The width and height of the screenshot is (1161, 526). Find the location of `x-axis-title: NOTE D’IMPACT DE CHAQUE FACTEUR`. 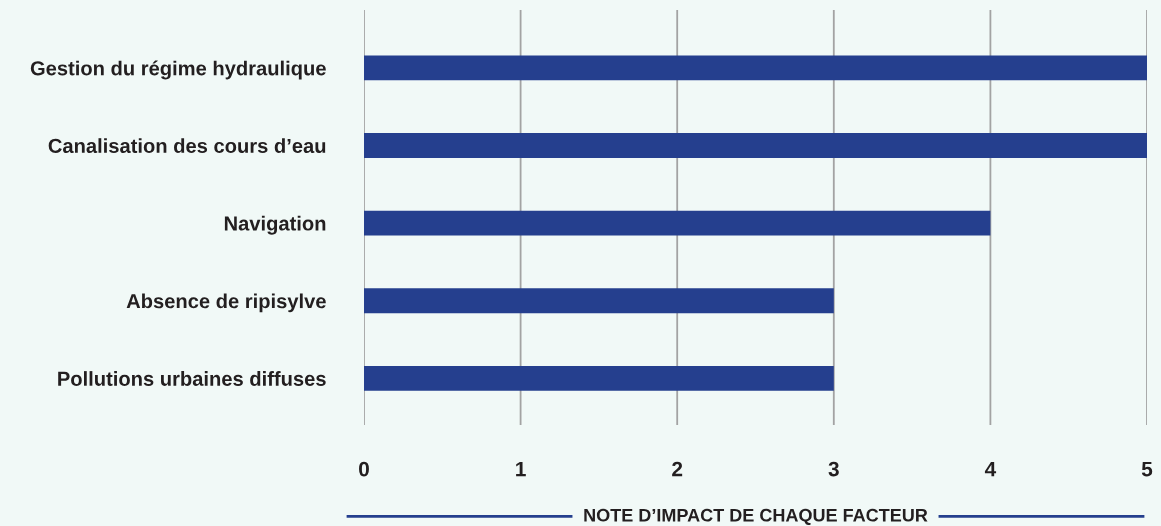

x-axis-title: NOTE D’IMPACT DE CHAQUE FACTEUR is located at coordinates (756, 516).